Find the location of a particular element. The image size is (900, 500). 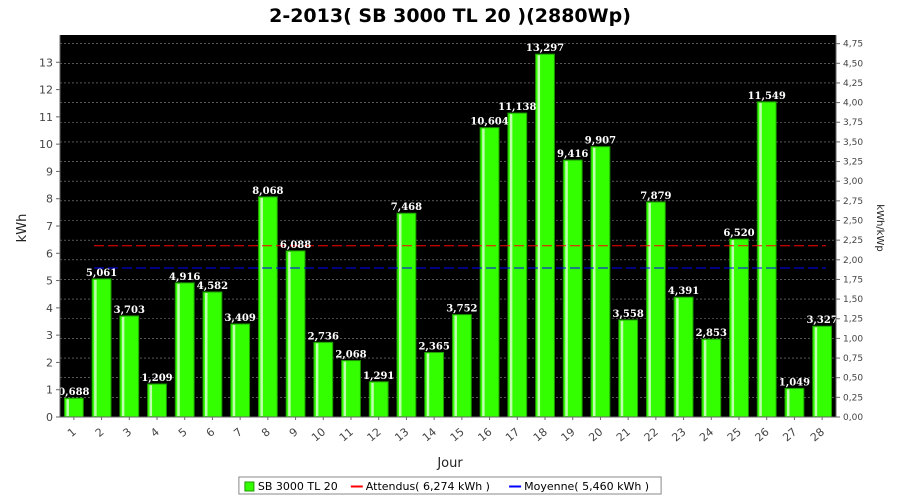

y-tick-label: 12 is located at coordinates (46, 90).